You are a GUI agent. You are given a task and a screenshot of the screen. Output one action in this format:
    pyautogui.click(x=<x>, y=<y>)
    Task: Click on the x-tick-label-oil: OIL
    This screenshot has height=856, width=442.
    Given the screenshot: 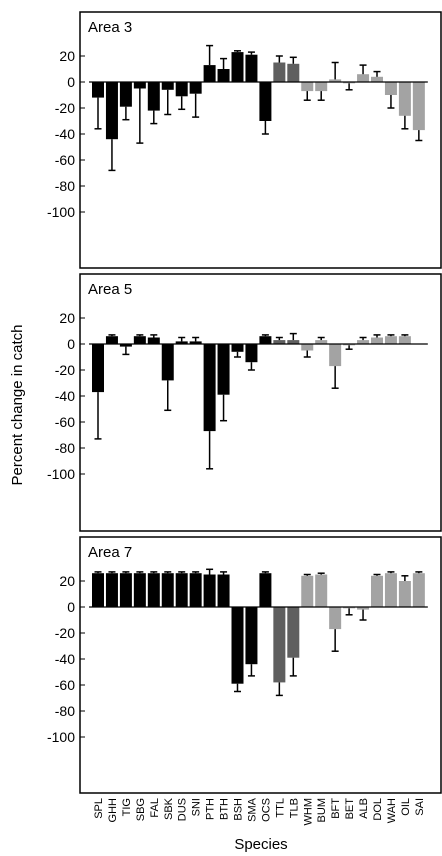 What is the action you would take?
    pyautogui.click(x=406, y=807)
    